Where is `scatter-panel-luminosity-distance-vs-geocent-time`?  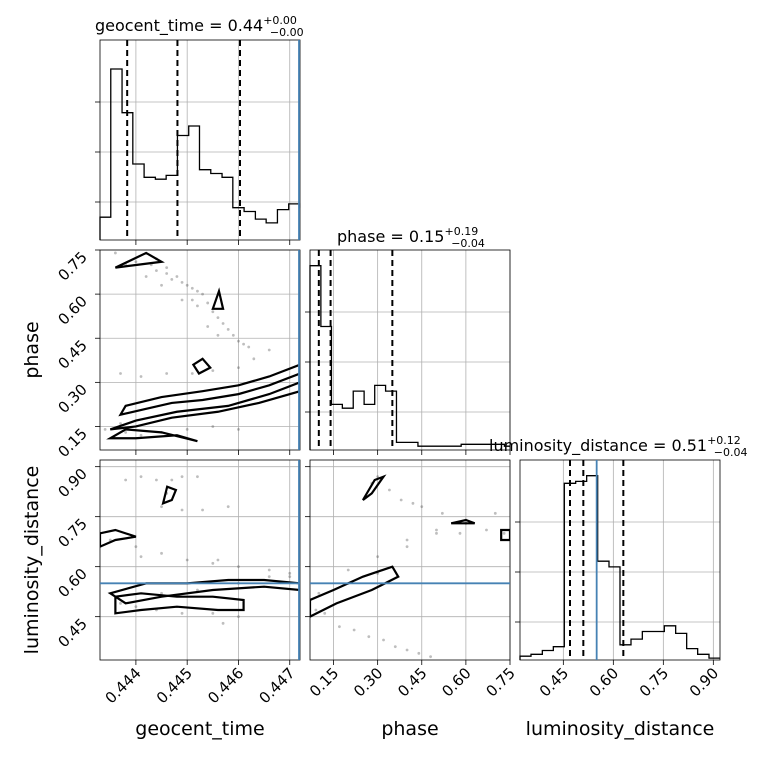
scatter-panel-luminosity-distance-vs-geocent-time is located at coordinates (198, 562).